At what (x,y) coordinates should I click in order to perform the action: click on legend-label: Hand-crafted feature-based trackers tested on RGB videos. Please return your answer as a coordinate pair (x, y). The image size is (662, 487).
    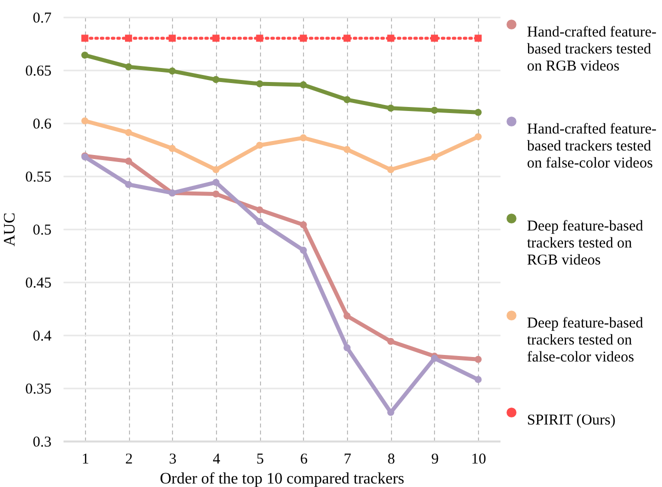
    Looking at the image, I should click on (591, 49).